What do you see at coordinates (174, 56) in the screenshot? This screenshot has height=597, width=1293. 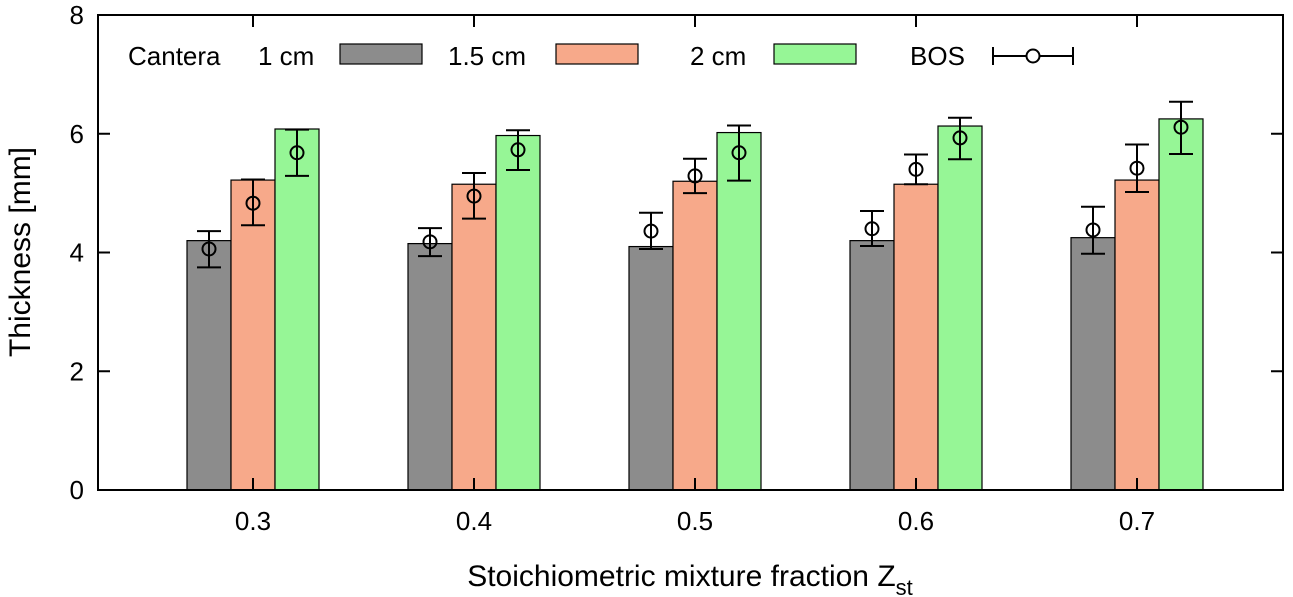 I see `legend-title: Cantera` at bounding box center [174, 56].